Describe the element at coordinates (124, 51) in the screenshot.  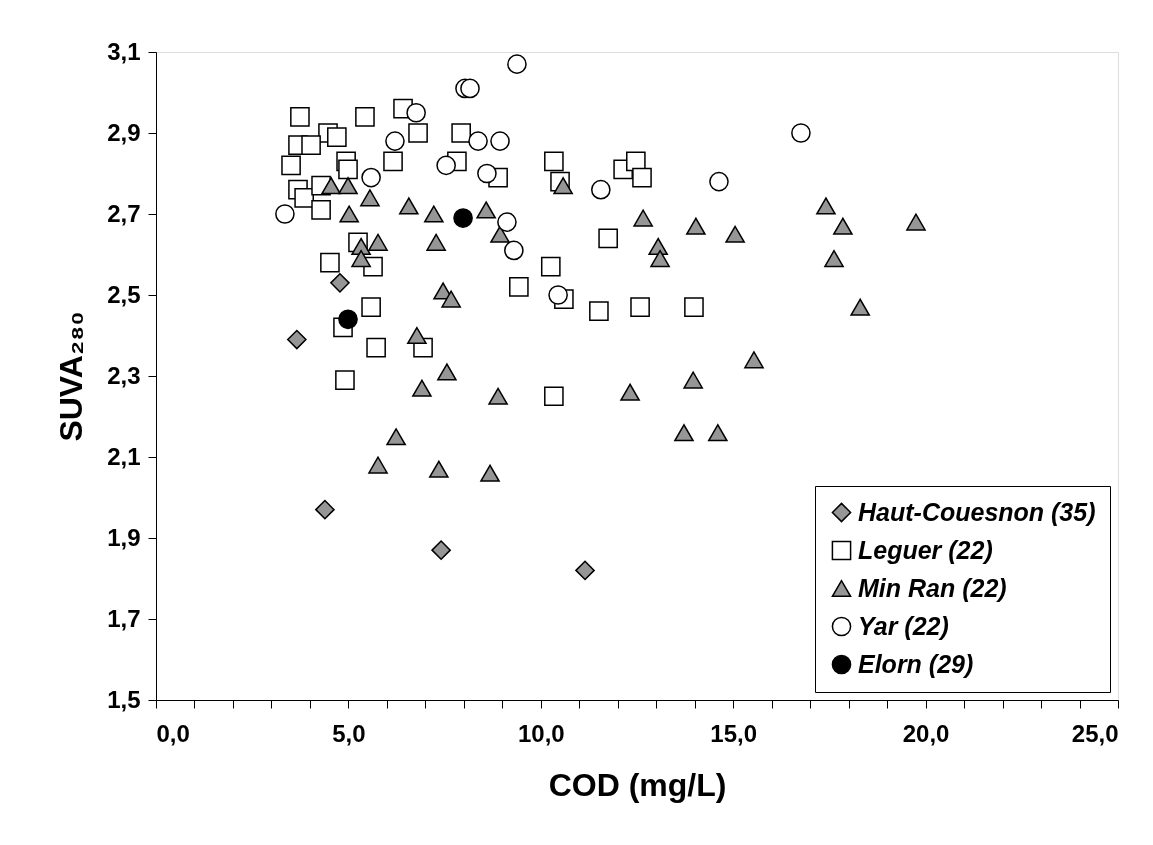
I see `y-tick-label: 3,1` at that location.